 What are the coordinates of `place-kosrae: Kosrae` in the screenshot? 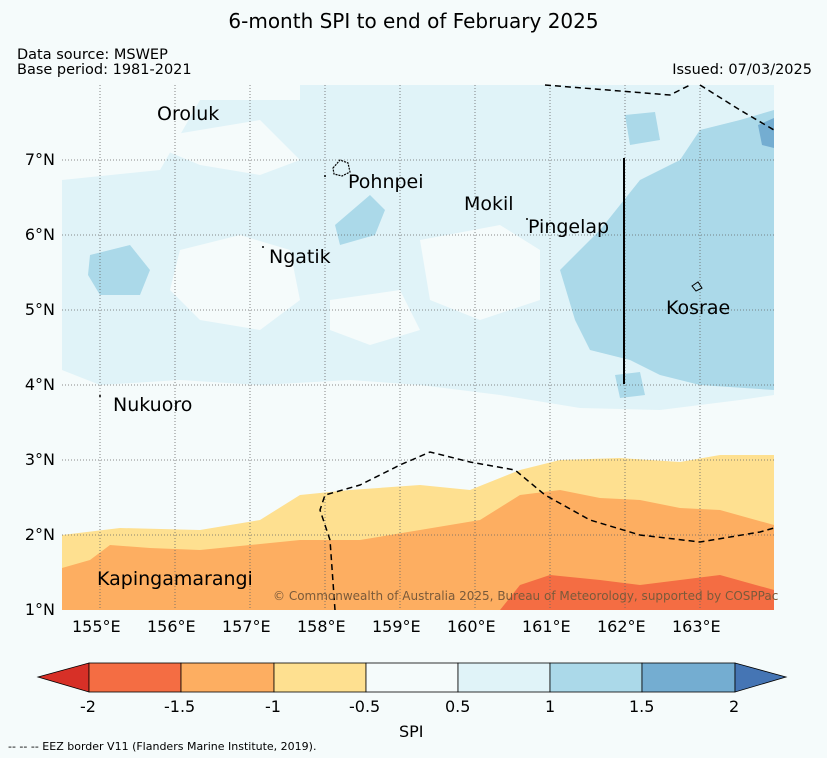 It's located at (698, 308).